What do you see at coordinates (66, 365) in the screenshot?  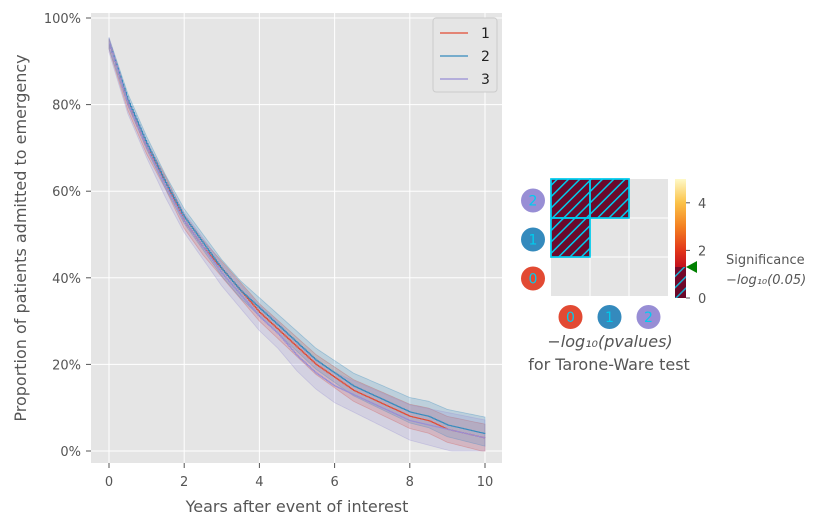 I see `y-tick-label: 20%` at bounding box center [66, 365].